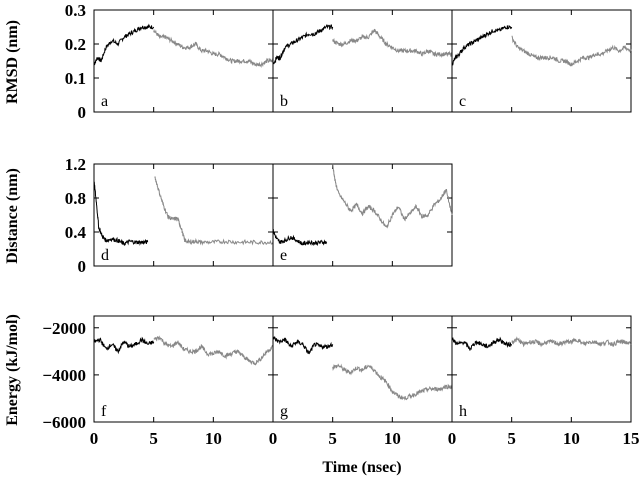 The image size is (640, 478). What do you see at coordinates (75, 78) in the screenshot?
I see `y-tick-label: 0.1` at bounding box center [75, 78].